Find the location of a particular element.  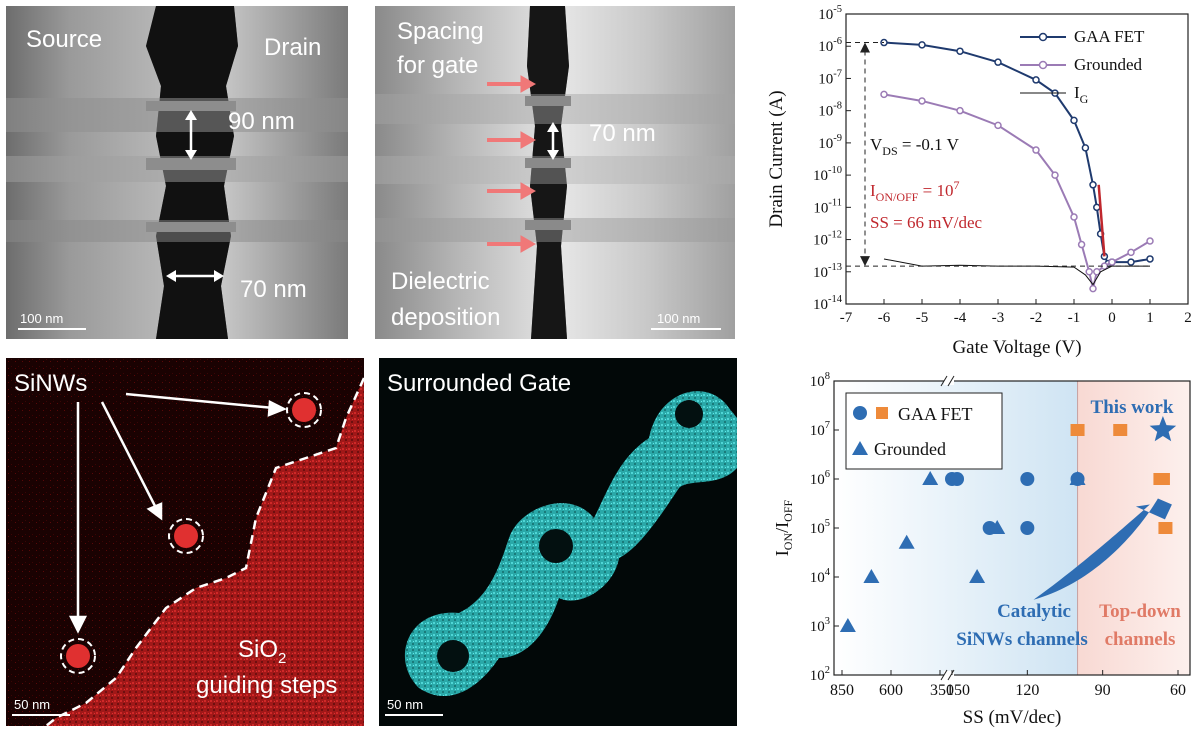

y-tick-label: 10⁻¹³ is located at coordinates (827, 271).